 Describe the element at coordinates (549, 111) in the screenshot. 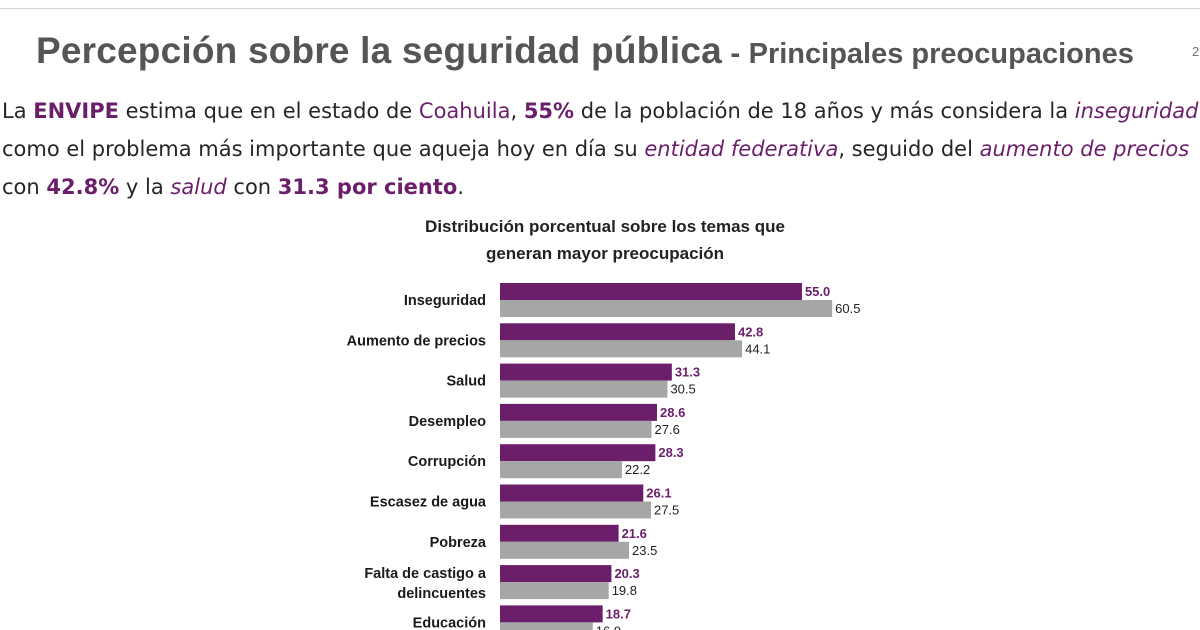

I see `highlight-text: 55%` at that location.